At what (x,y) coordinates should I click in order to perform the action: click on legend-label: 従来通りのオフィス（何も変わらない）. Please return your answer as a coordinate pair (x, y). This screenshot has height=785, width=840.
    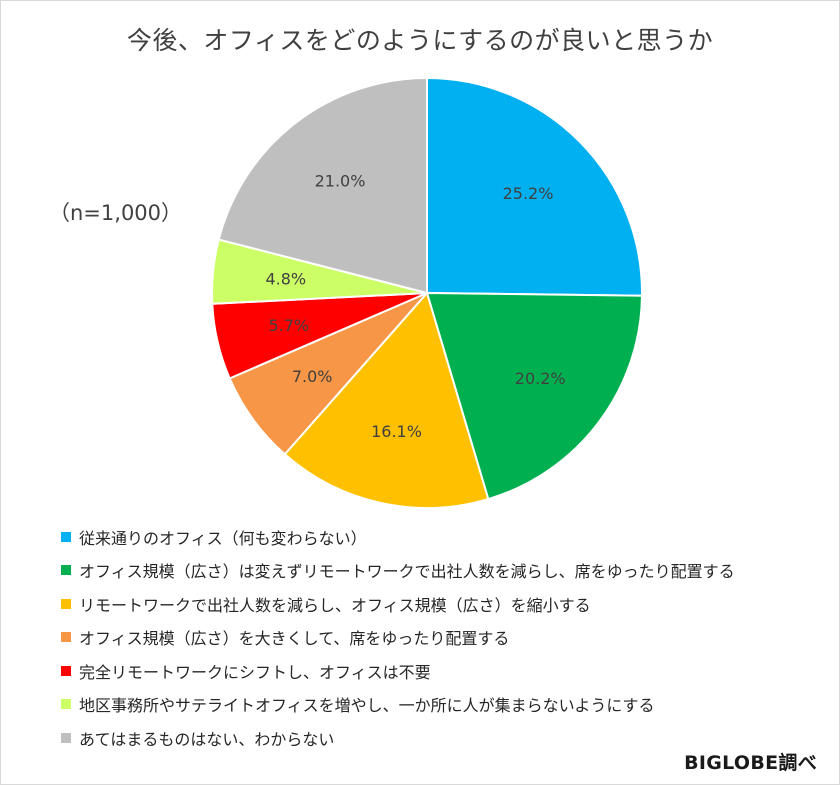
    Looking at the image, I should click on (223, 538).